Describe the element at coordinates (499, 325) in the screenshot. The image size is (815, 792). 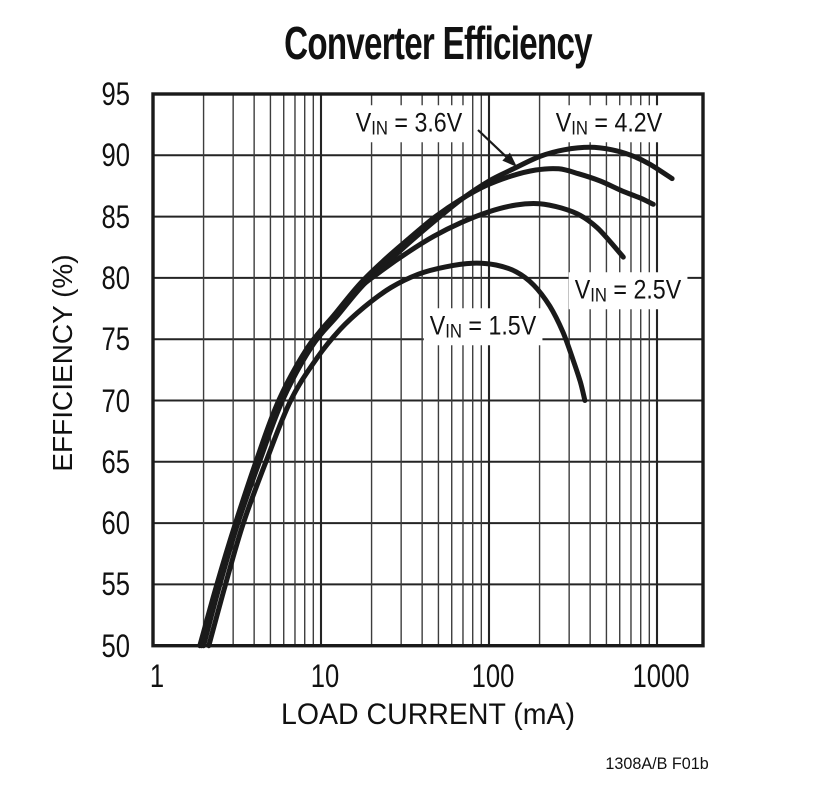
I see `label-suffix: = 1.5V` at that location.